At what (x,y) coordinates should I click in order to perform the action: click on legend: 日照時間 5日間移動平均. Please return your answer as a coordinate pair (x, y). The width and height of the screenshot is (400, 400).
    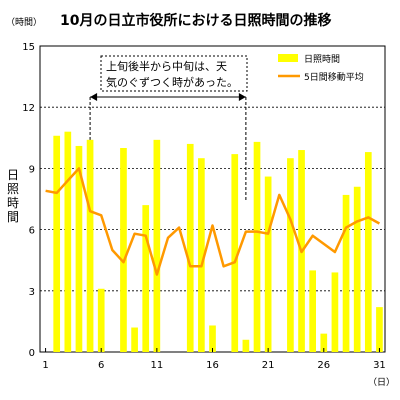
    Looking at the image, I should click on (321, 68).